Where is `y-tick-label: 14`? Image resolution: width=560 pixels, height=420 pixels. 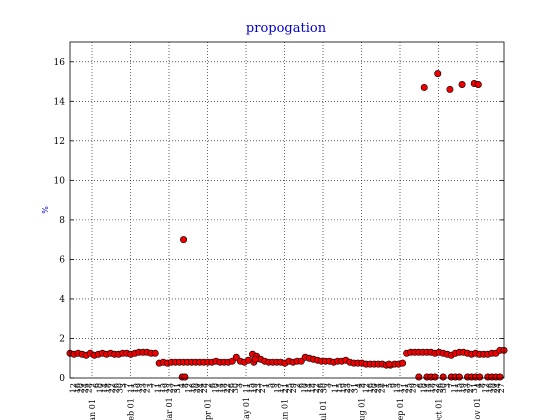
y-tick-label: 14 is located at coordinates (60, 102).